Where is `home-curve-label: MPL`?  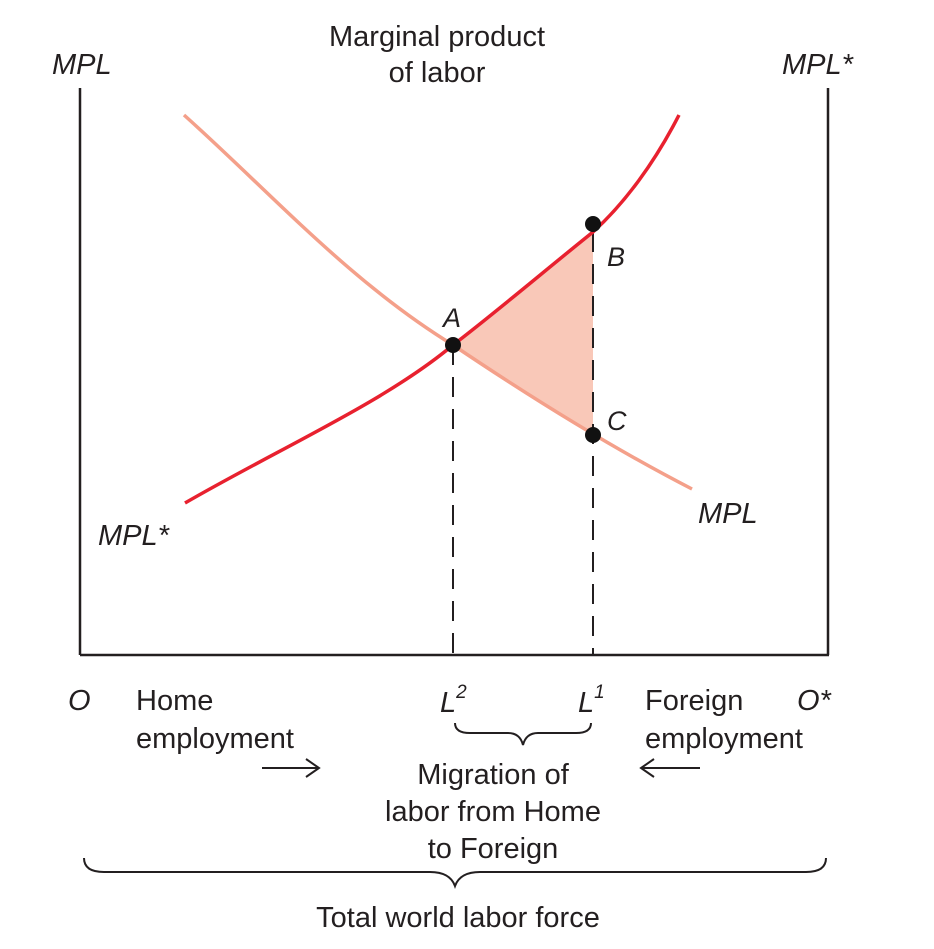
home-curve-label: MPL is located at coordinates (728, 514).